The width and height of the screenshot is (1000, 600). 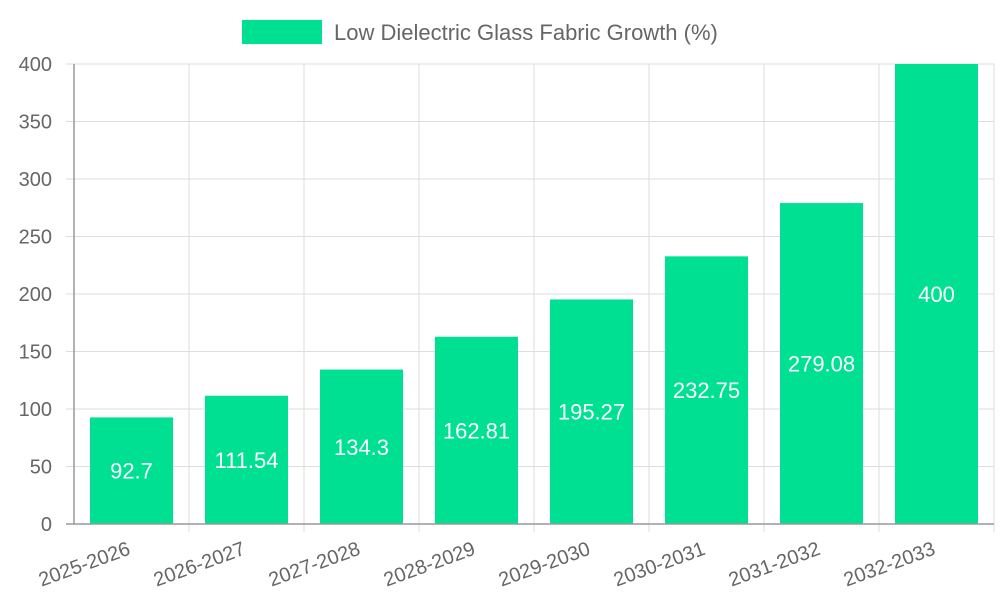 What do you see at coordinates (314, 564) in the screenshot?
I see `x-tick-label: 2027-2028` at bounding box center [314, 564].